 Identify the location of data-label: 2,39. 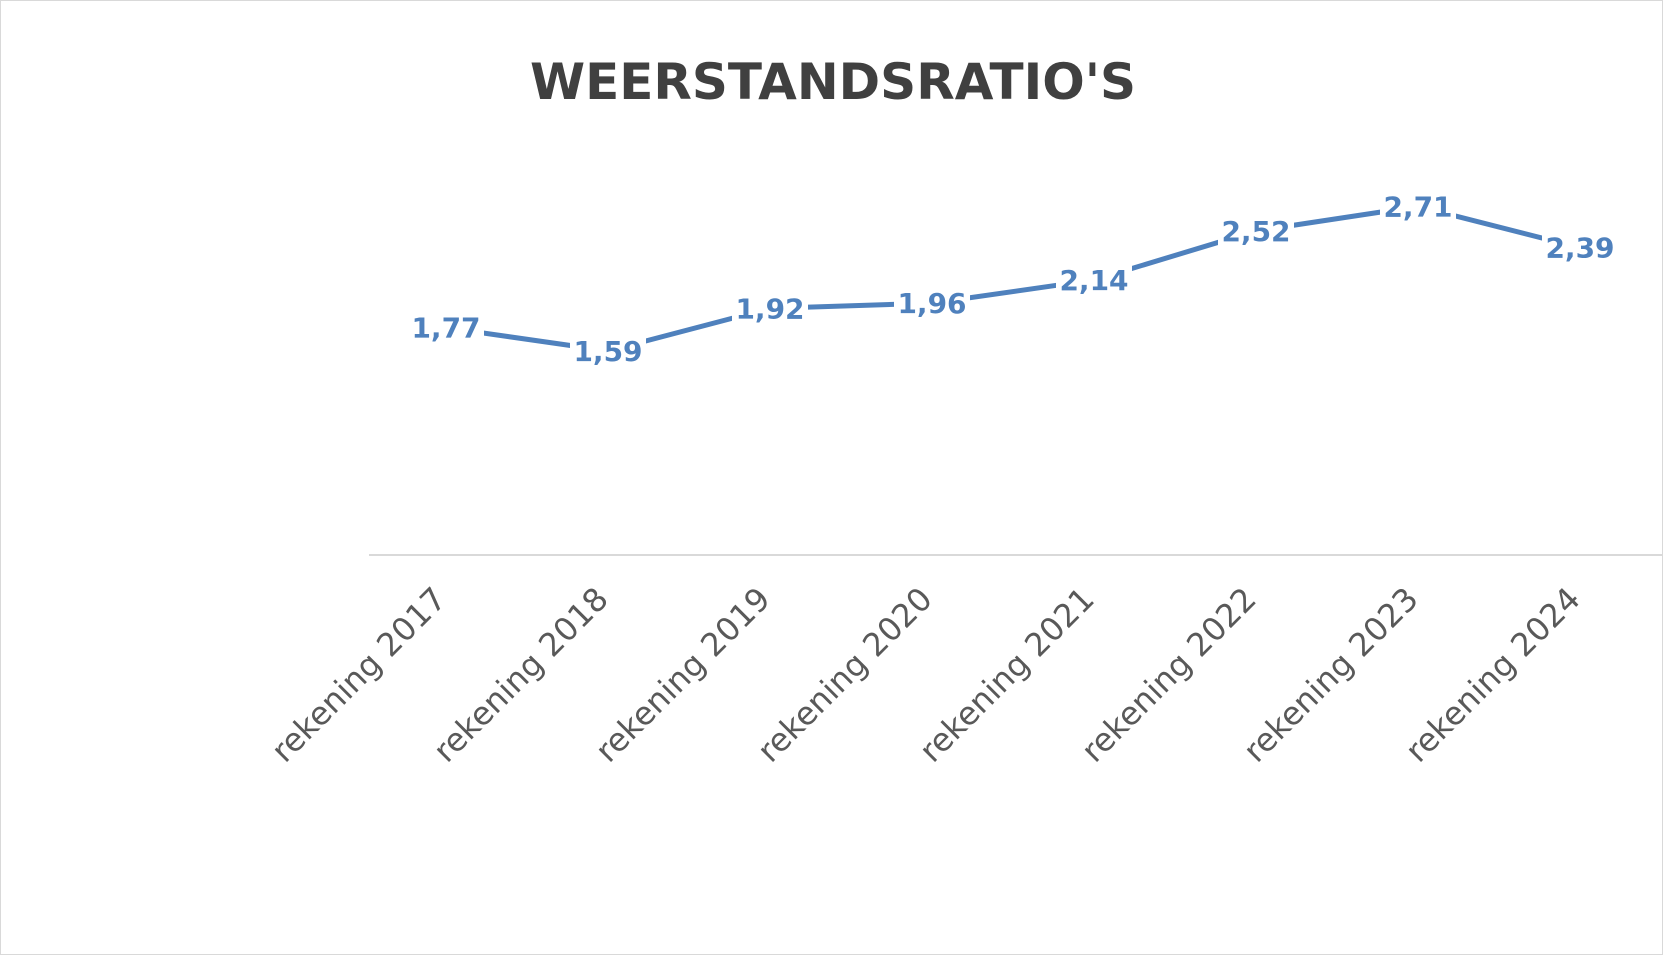
(1579, 248).